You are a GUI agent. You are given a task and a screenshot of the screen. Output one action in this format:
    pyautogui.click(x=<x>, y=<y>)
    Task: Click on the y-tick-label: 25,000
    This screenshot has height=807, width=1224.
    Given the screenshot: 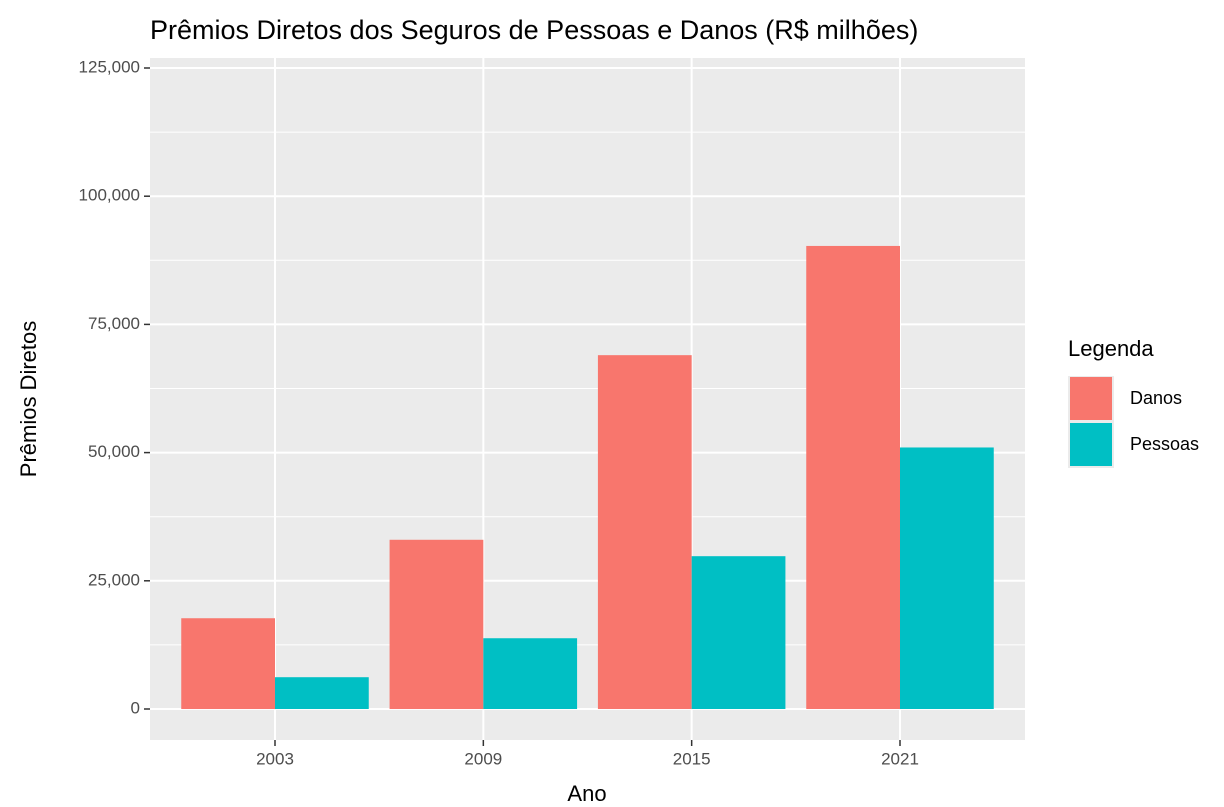 What is the action you would take?
    pyautogui.click(x=114, y=579)
    